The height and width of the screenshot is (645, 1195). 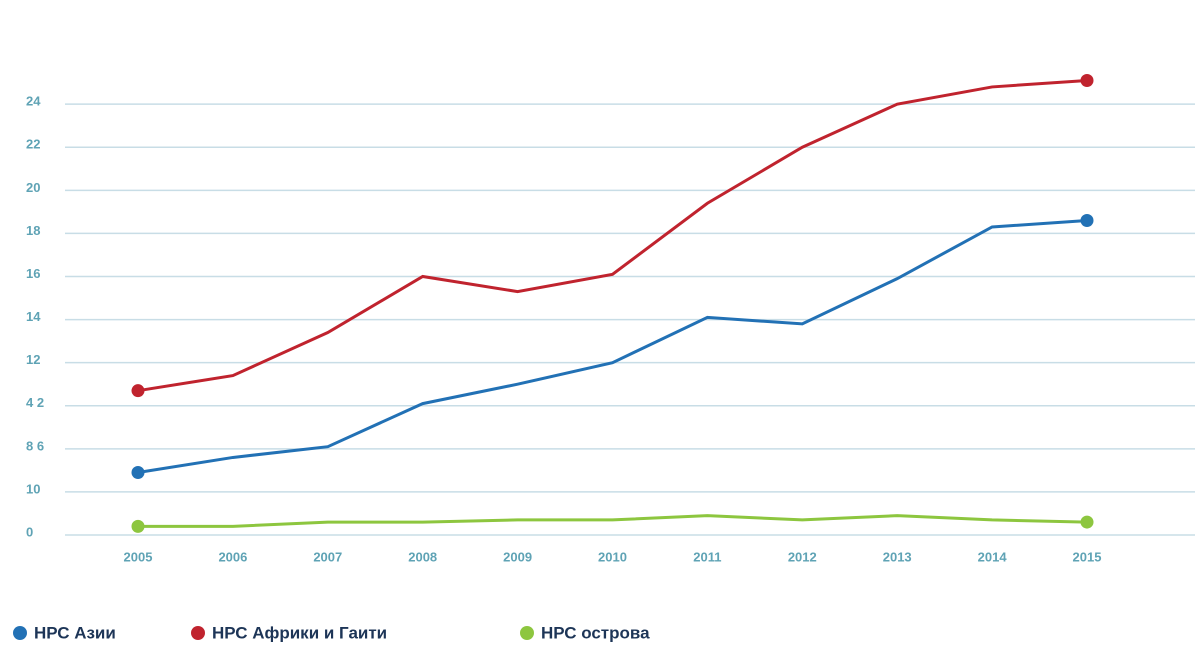 What do you see at coordinates (35, 445) in the screenshot?
I see `y-tick-label: 8 6` at bounding box center [35, 445].